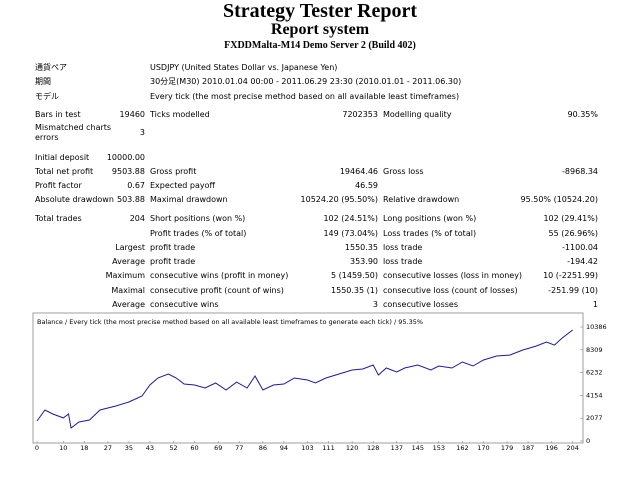 This screenshot has width=640, height=480. Describe the element at coordinates (239, 448) in the screenshot. I see `x-tick-label: 77` at that location.